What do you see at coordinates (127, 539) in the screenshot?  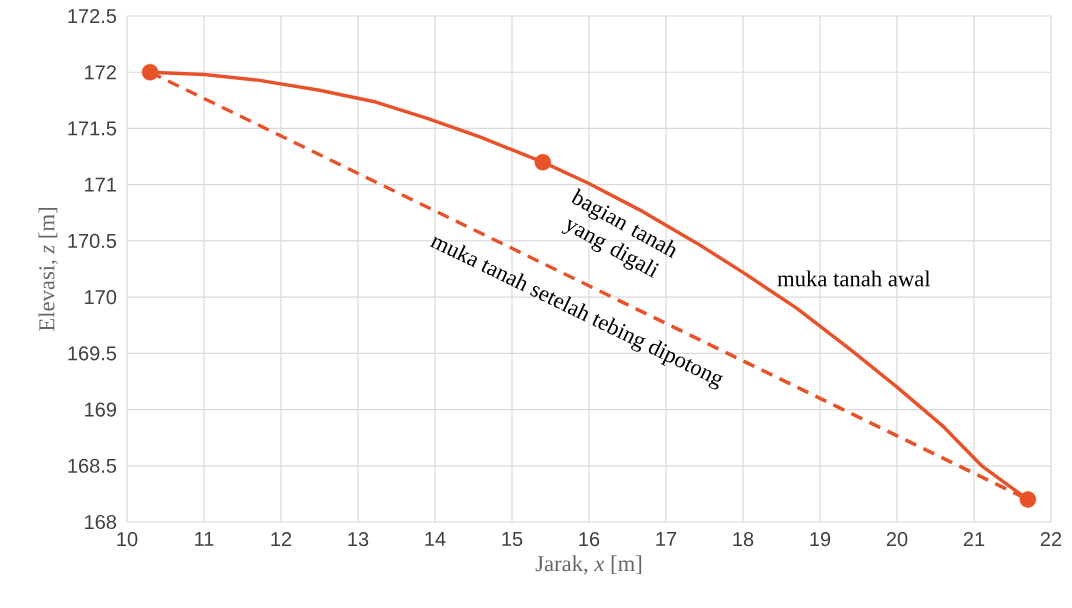 I see `x-tick-label: 10` at bounding box center [127, 539].